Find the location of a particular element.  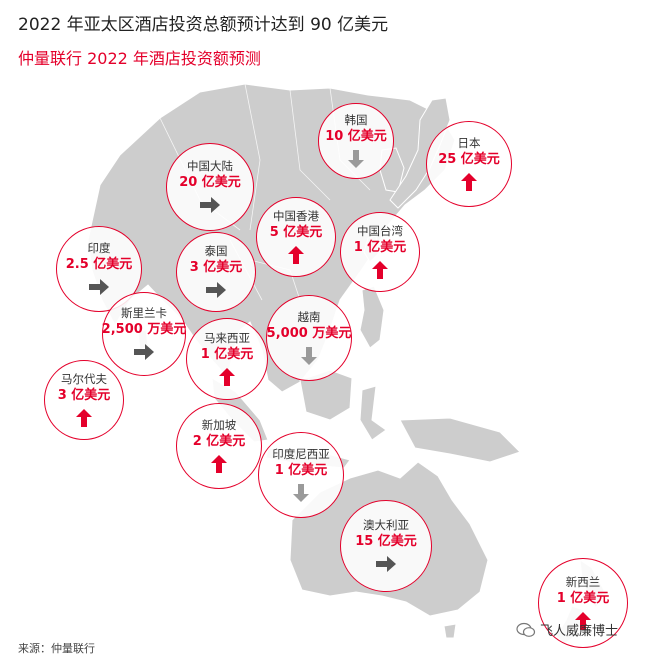

bubble-korea: 韩国 10 亿美元 is located at coordinates (356, 141).